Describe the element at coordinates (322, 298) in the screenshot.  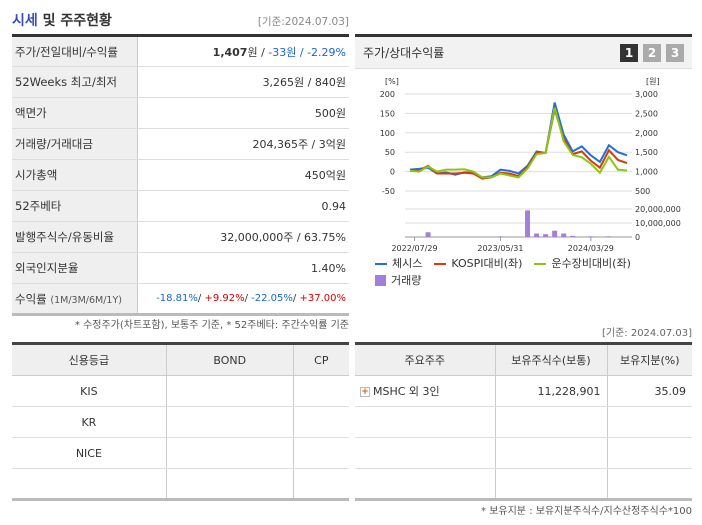
I see `return-1y: +37.00%` at that location.